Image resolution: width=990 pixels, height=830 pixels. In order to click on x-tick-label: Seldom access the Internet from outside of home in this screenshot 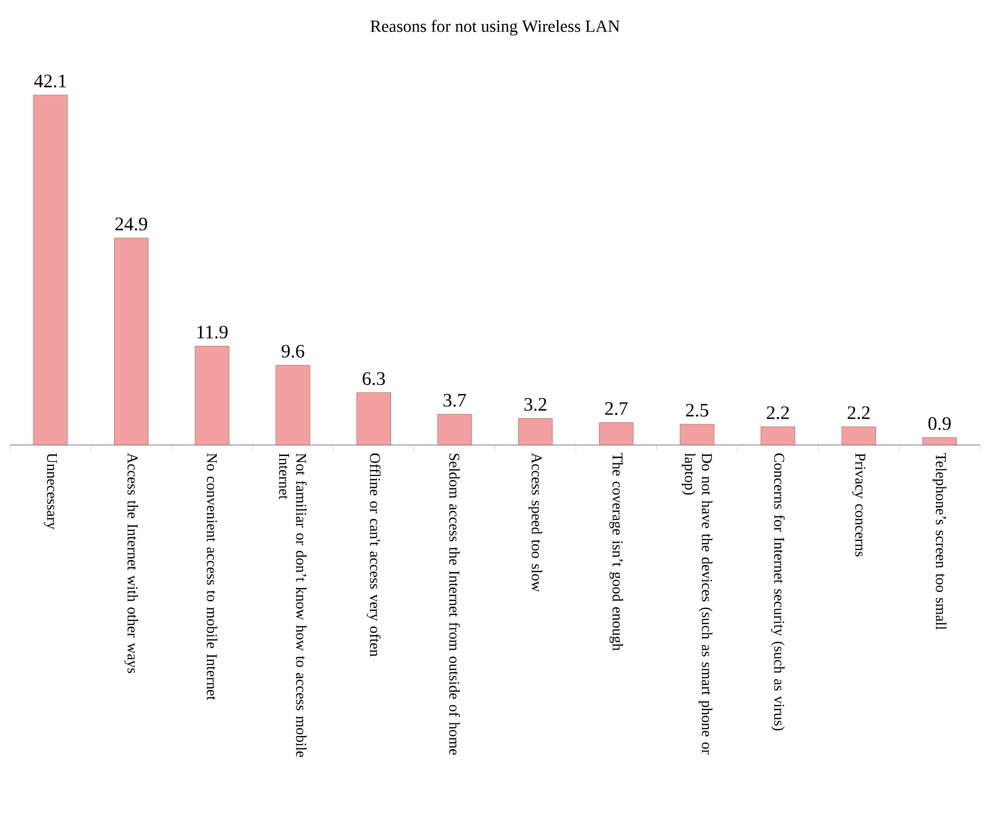, I will do `click(454, 604)`.